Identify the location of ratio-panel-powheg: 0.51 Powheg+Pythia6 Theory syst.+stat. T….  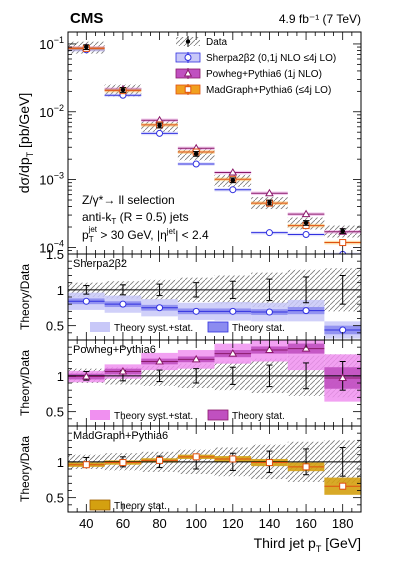
(204, 383).